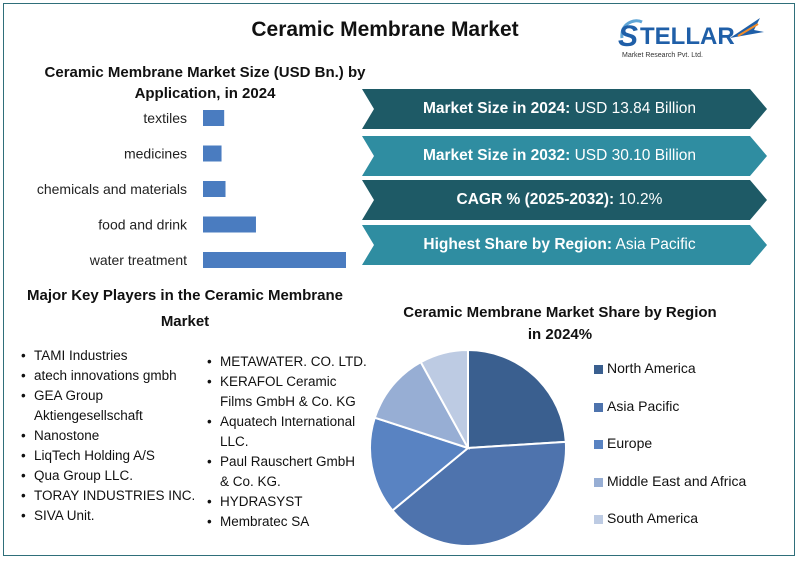 The width and height of the screenshot is (800, 561). What do you see at coordinates (535, 199) in the screenshot?
I see `highlight-label: CAGR % (2025-2032):` at bounding box center [535, 199].